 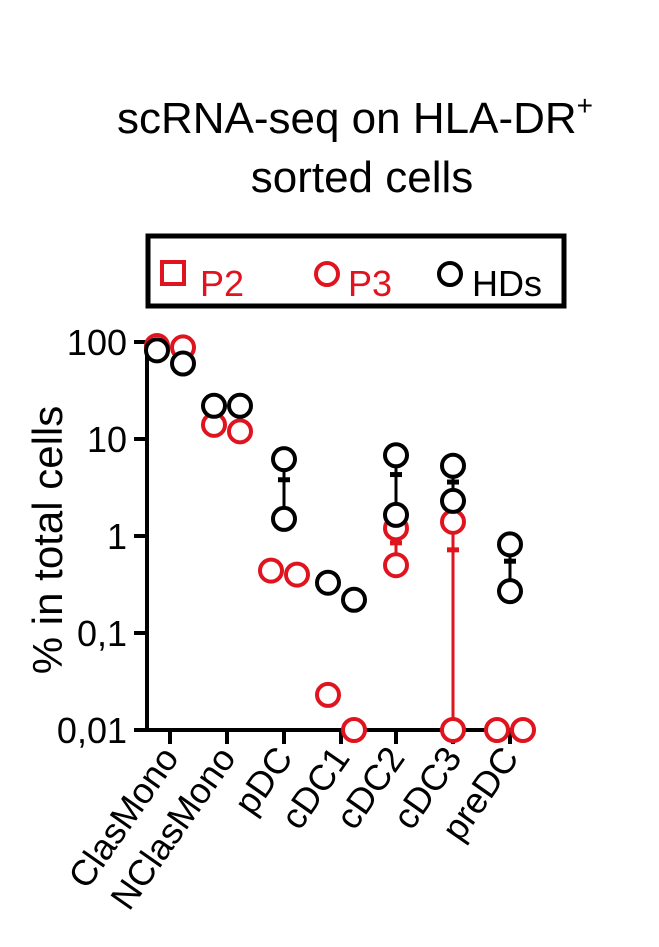 What do you see at coordinates (507, 283) in the screenshot?
I see `legend-label-hds: HDs` at bounding box center [507, 283].